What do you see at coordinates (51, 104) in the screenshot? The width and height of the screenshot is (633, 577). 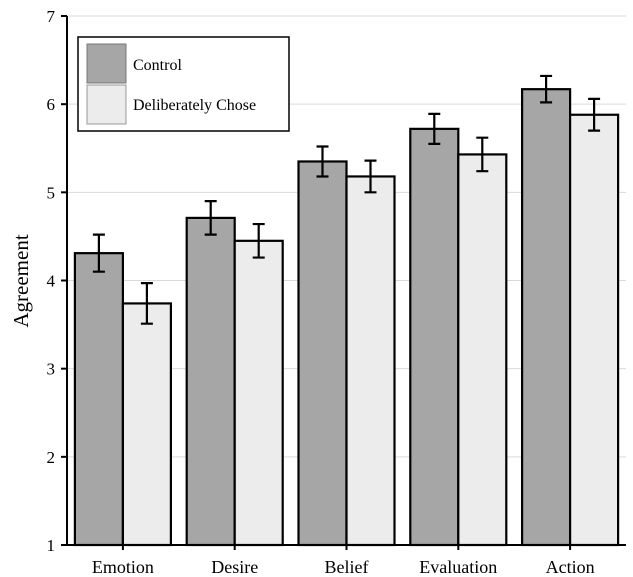 I see `y-tick-label-6: 6` at bounding box center [51, 104].